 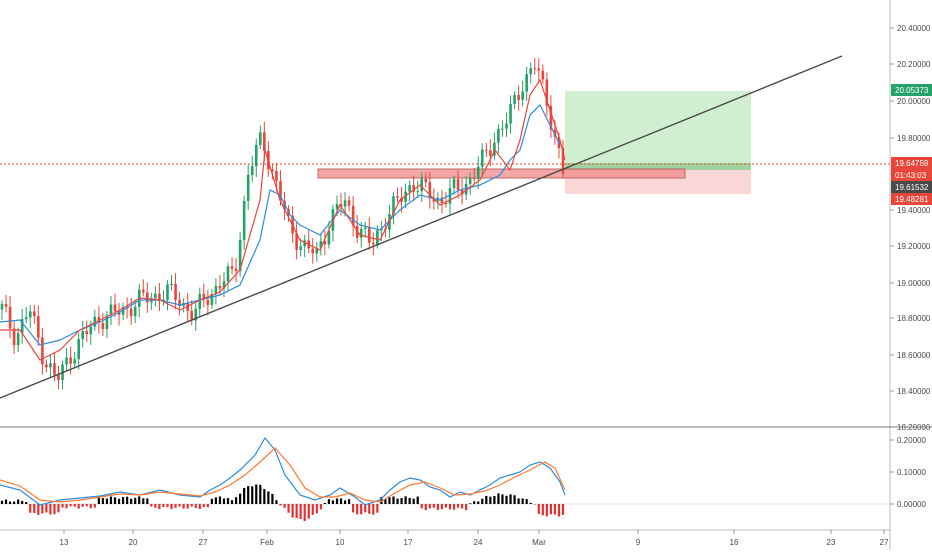 I want to click on date-tick-label: 27, so click(x=203, y=542).